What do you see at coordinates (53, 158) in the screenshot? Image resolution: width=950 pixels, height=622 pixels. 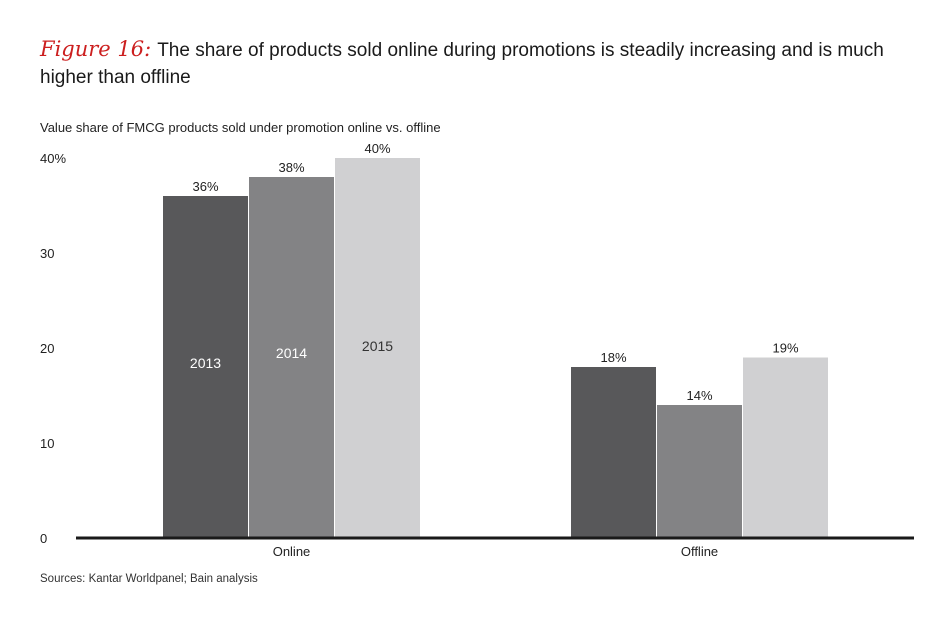 I see `y-tick-label: 40%` at bounding box center [53, 158].